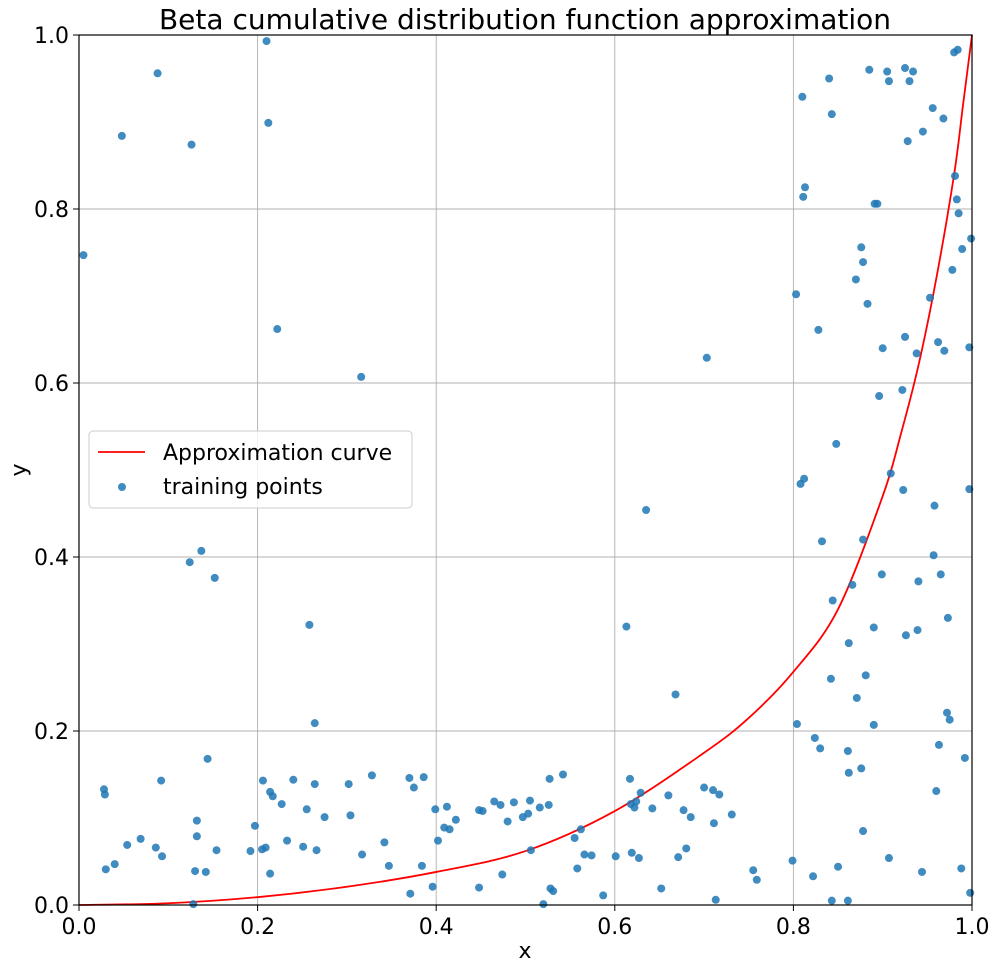 Image resolution: width=996 pixels, height=973 pixels. I want to click on x-tick-label: 0.2, so click(257, 927).